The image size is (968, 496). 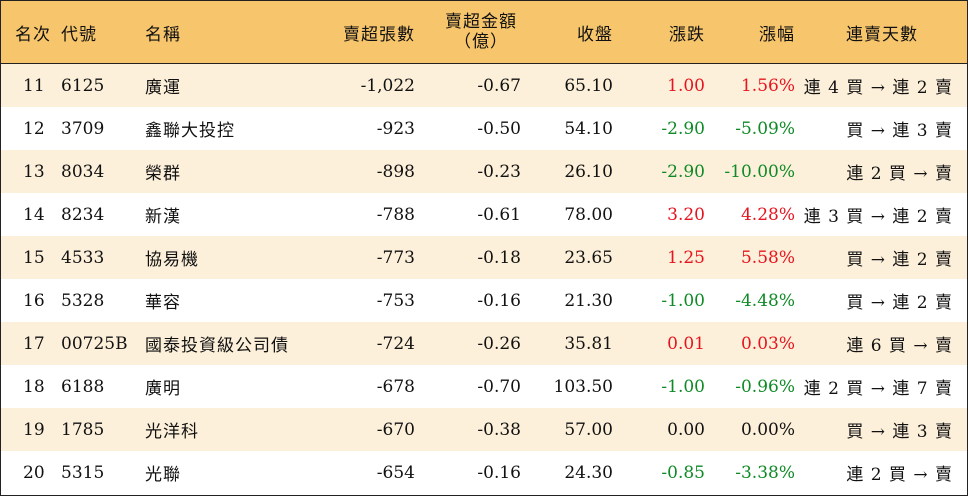 What do you see at coordinates (661, 257) in the screenshot?
I see `change-cell: 1.25` at bounding box center [661, 257].